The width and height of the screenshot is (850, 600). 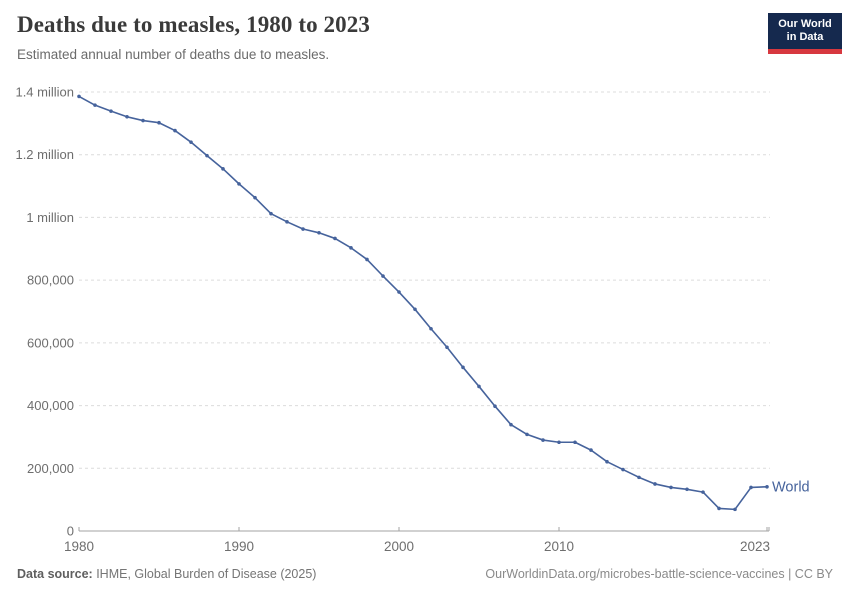 What do you see at coordinates (805, 24) in the screenshot?
I see `owid-logo-line1: Our World` at bounding box center [805, 24].